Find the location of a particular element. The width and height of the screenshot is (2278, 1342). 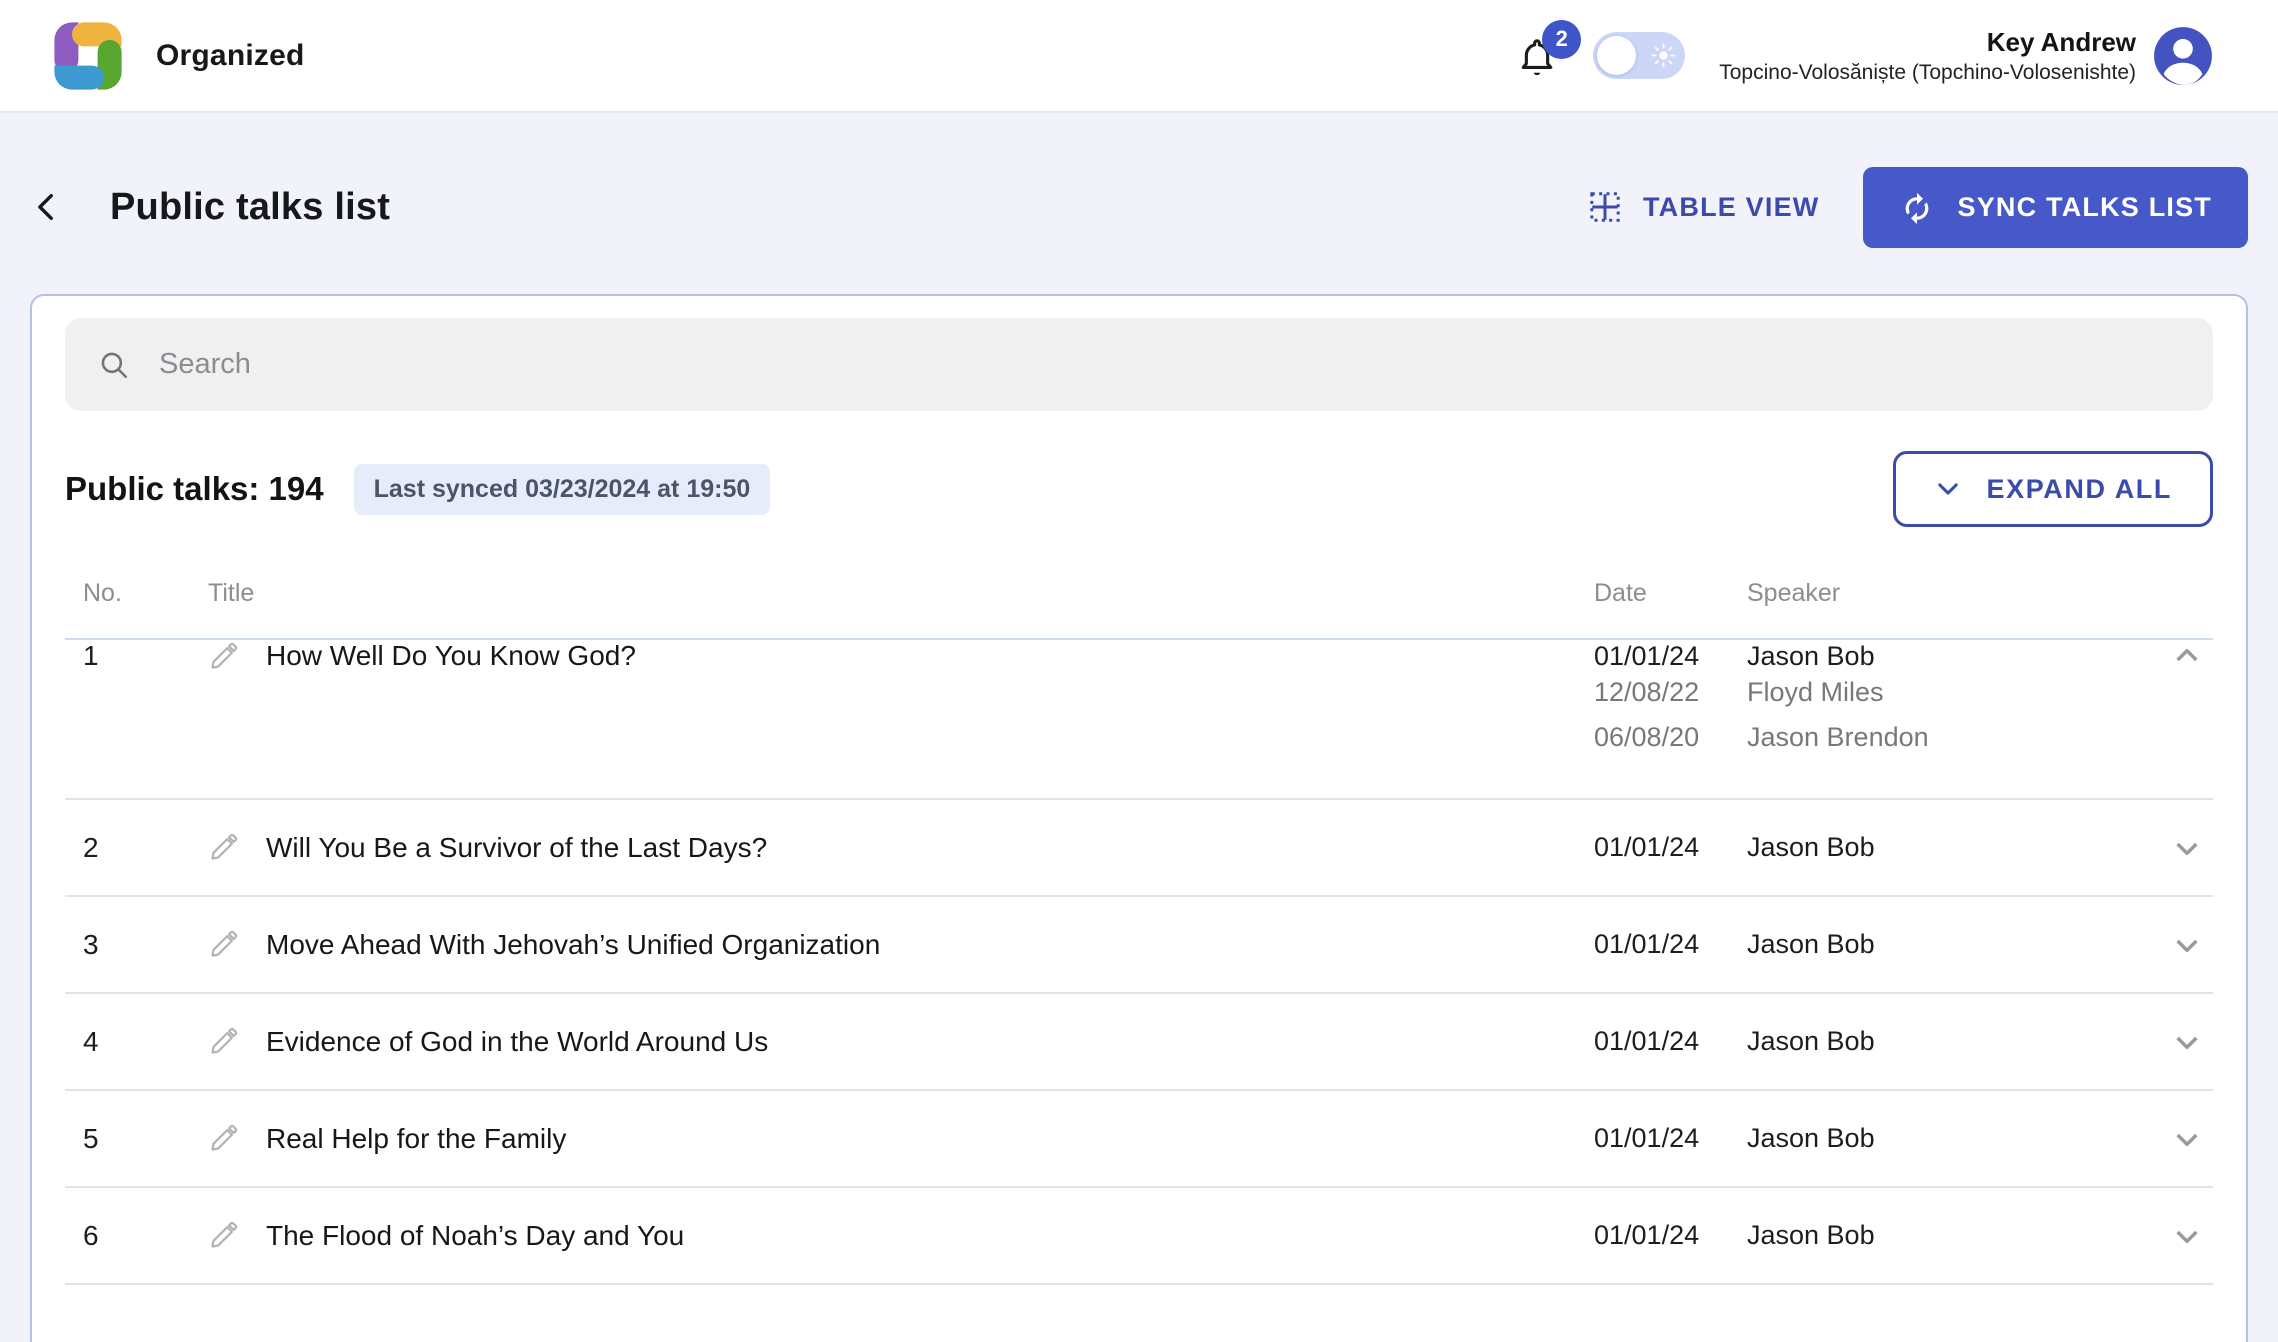

search-icon is located at coordinates (114, 365).